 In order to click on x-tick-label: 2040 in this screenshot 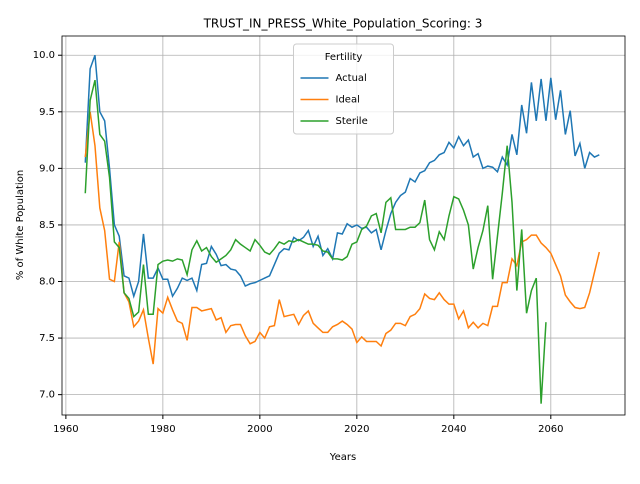, I will do `click(453, 429)`.